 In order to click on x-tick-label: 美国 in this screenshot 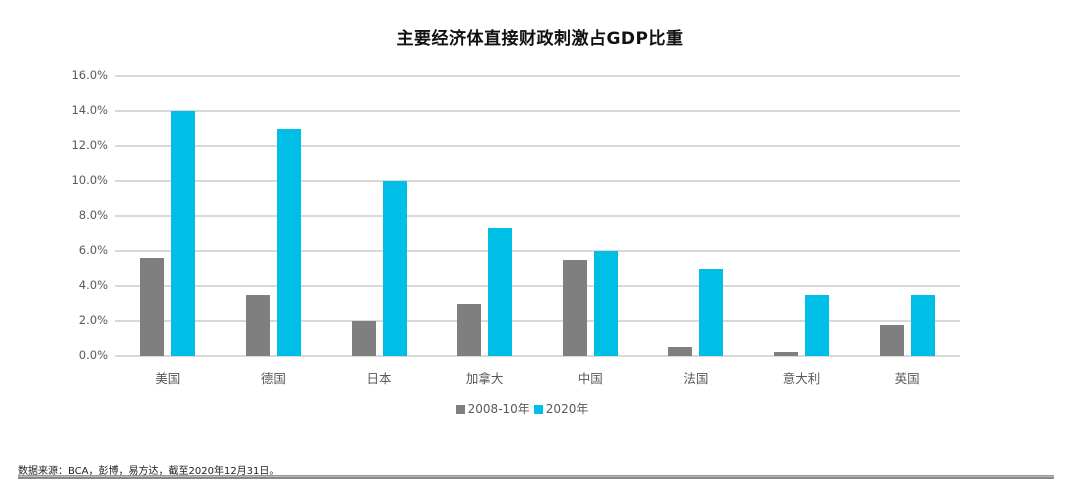, I will do `click(168, 378)`.